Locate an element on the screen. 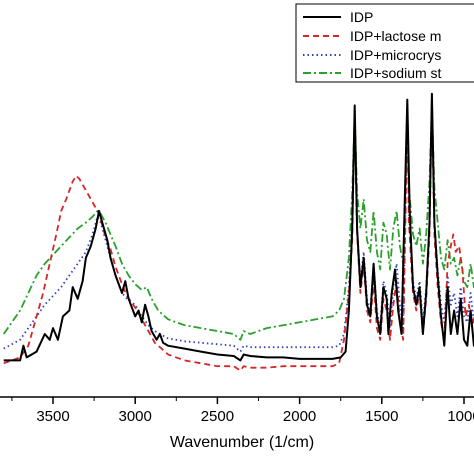 The height and width of the screenshot is (474, 474). x-tick-label-3500: 3500 is located at coordinates (52, 416).